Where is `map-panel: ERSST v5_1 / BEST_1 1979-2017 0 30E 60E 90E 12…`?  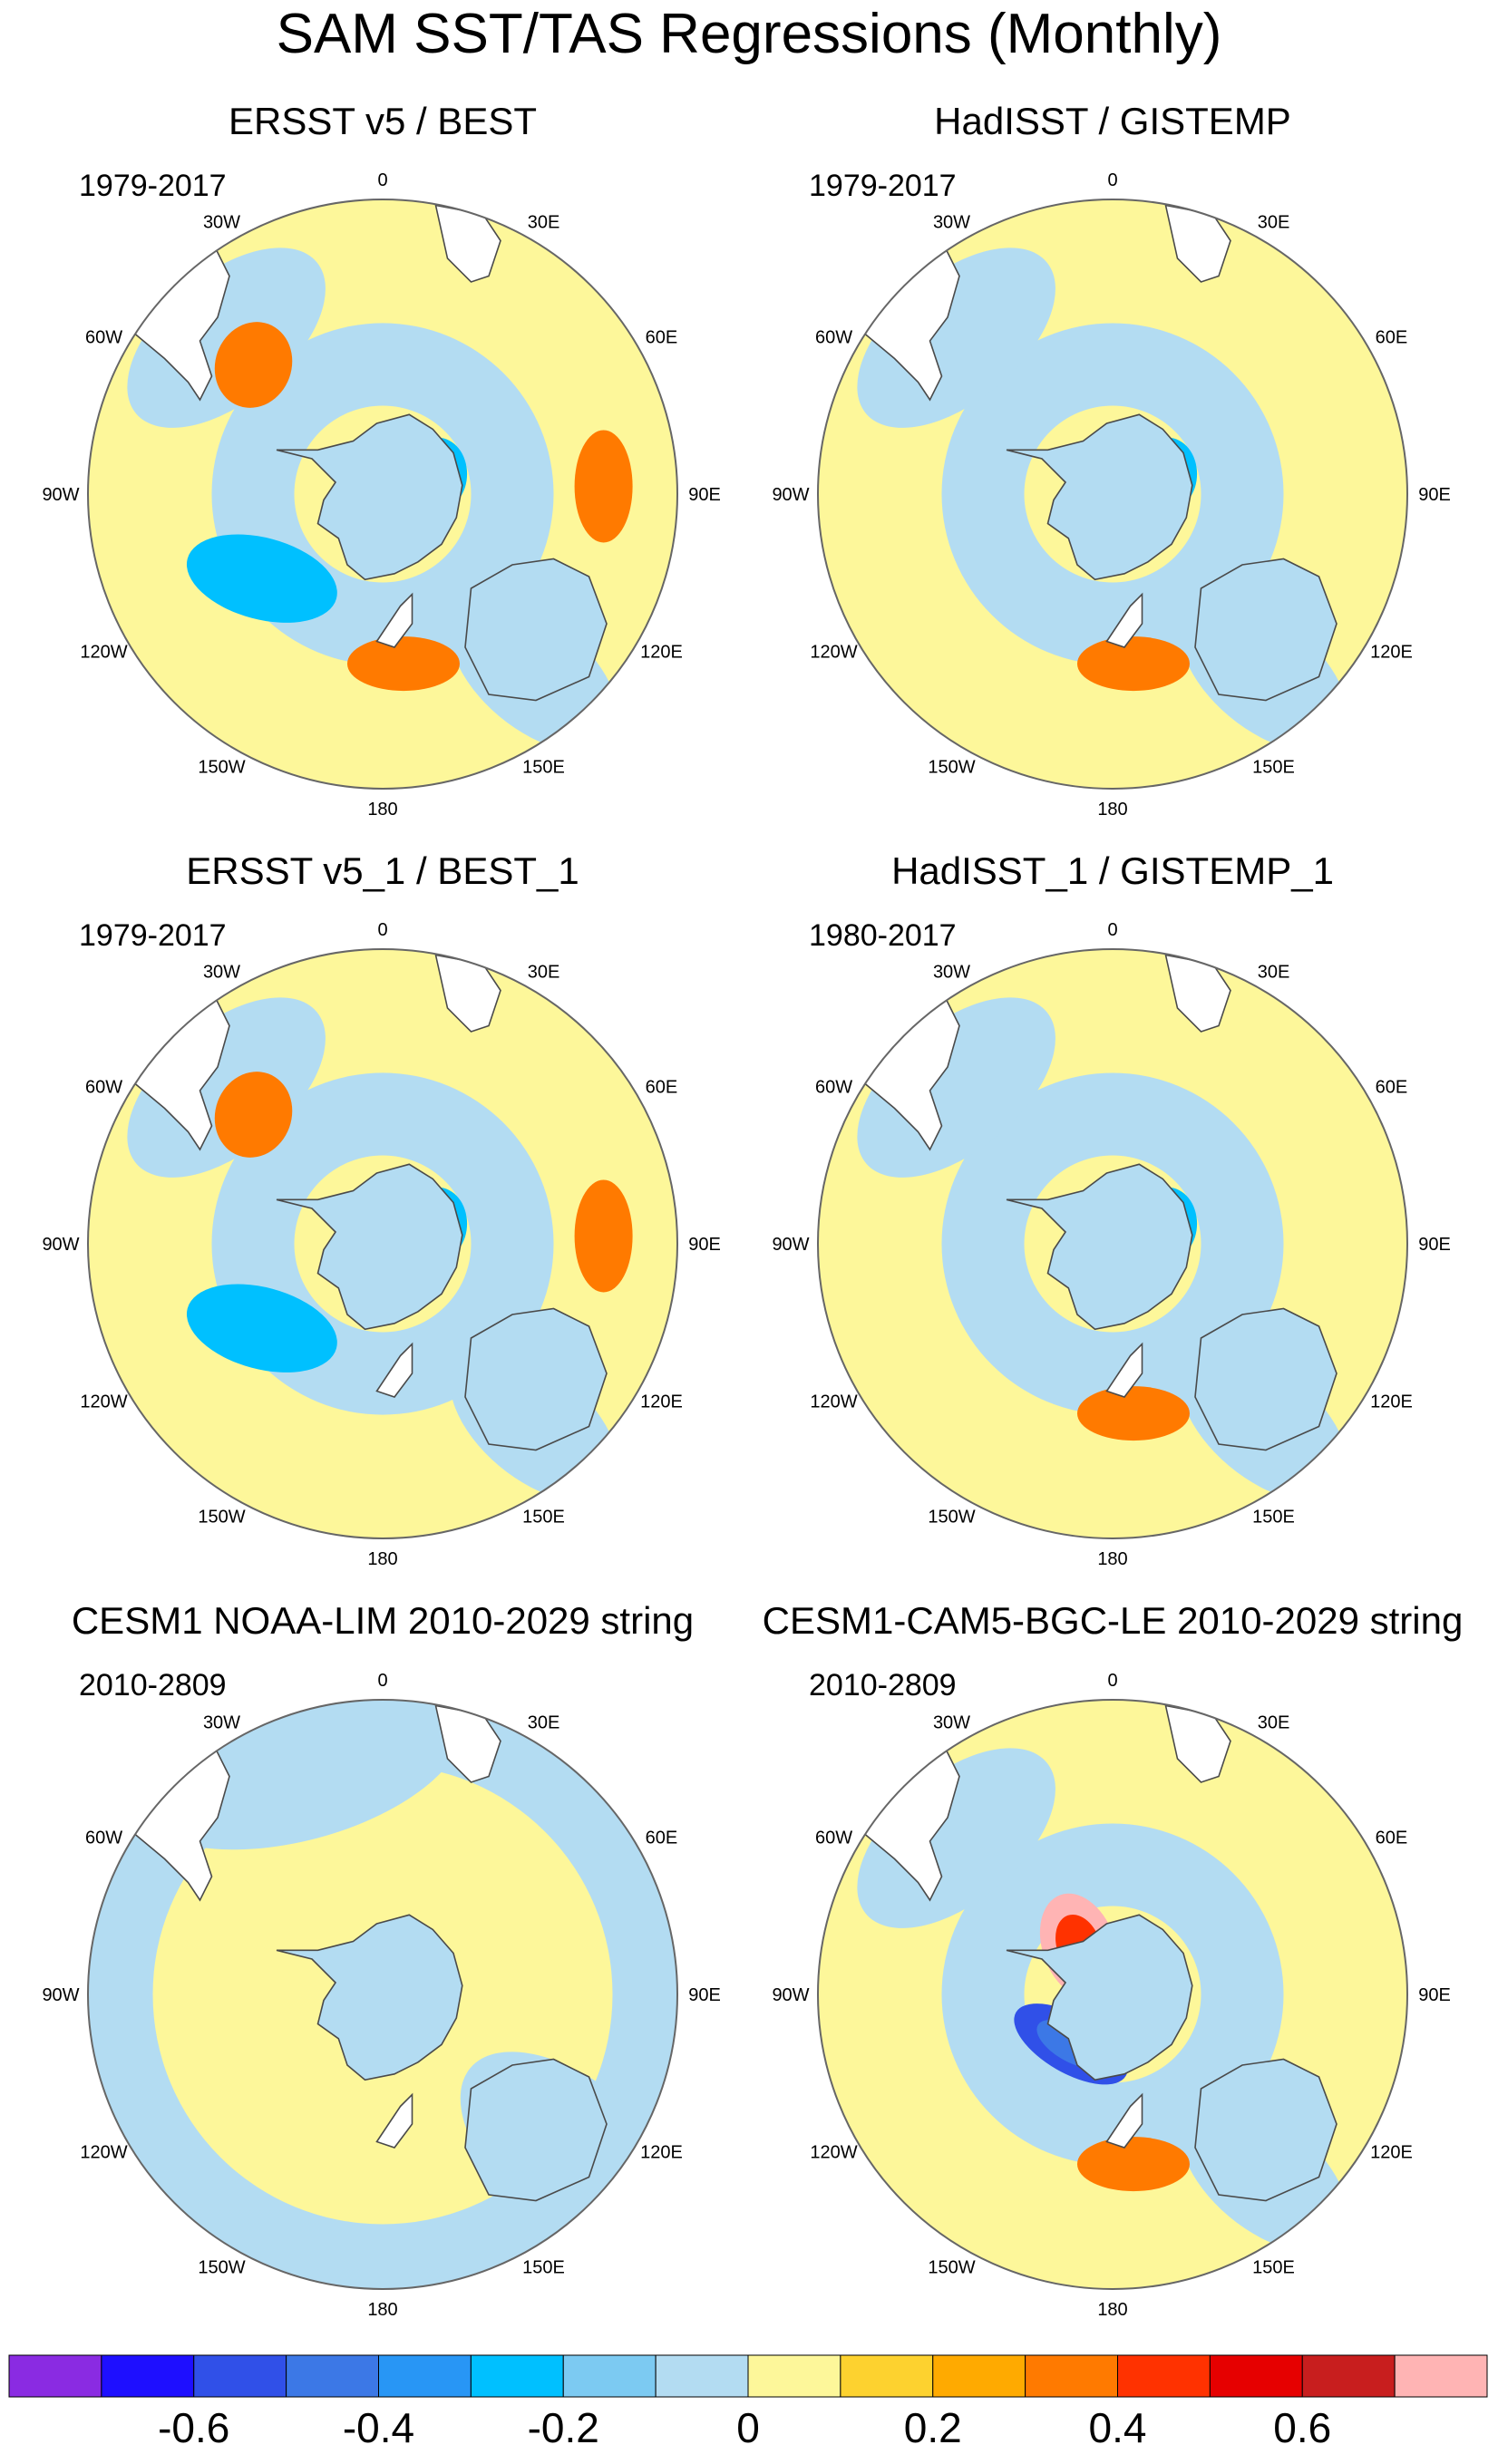
map-panel: ERSST v5_1 / BEST_1 1979-2017 0 30E 60E 90E 12… is located at coordinates (381, 1209).